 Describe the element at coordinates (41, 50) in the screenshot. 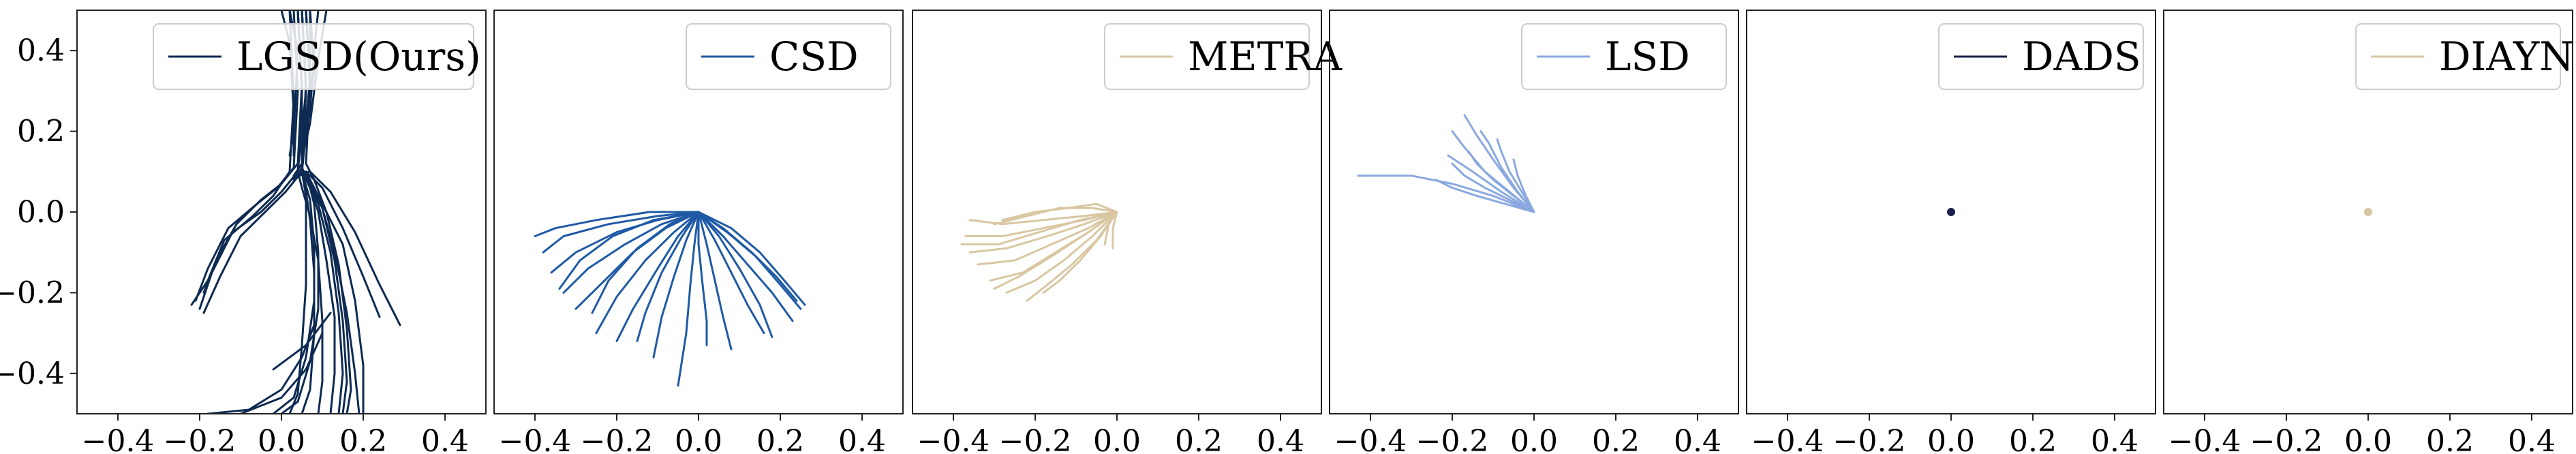

I see `y-tick-label: 0.4` at that location.